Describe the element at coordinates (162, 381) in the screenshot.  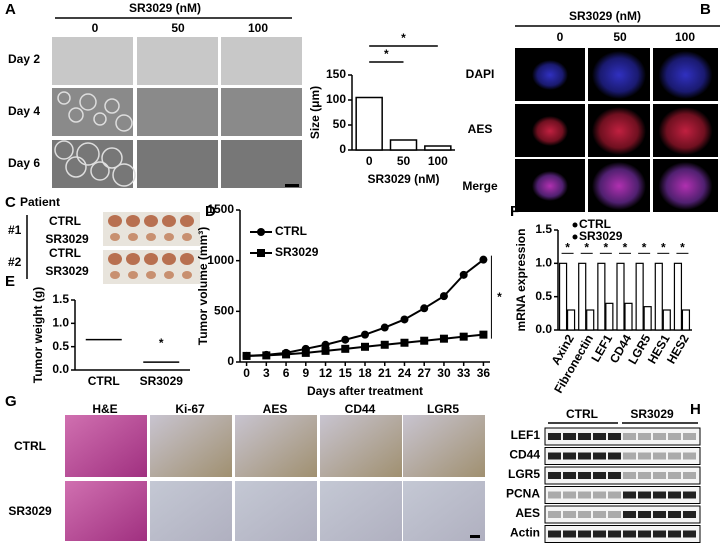
I see `x-tick-label: SR3029` at that location.